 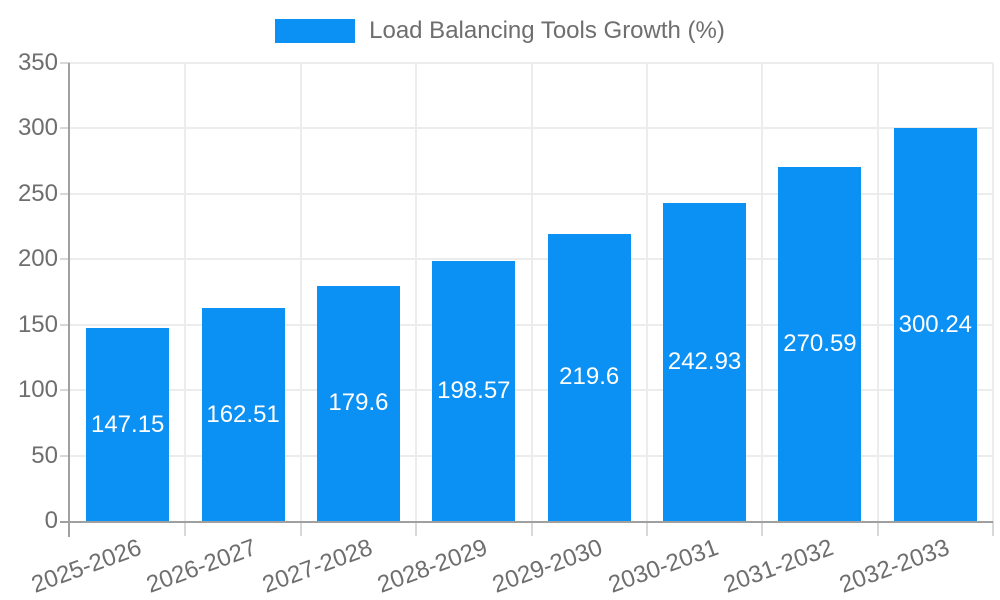 I want to click on bar-value-label: 179.6, so click(x=358, y=403).